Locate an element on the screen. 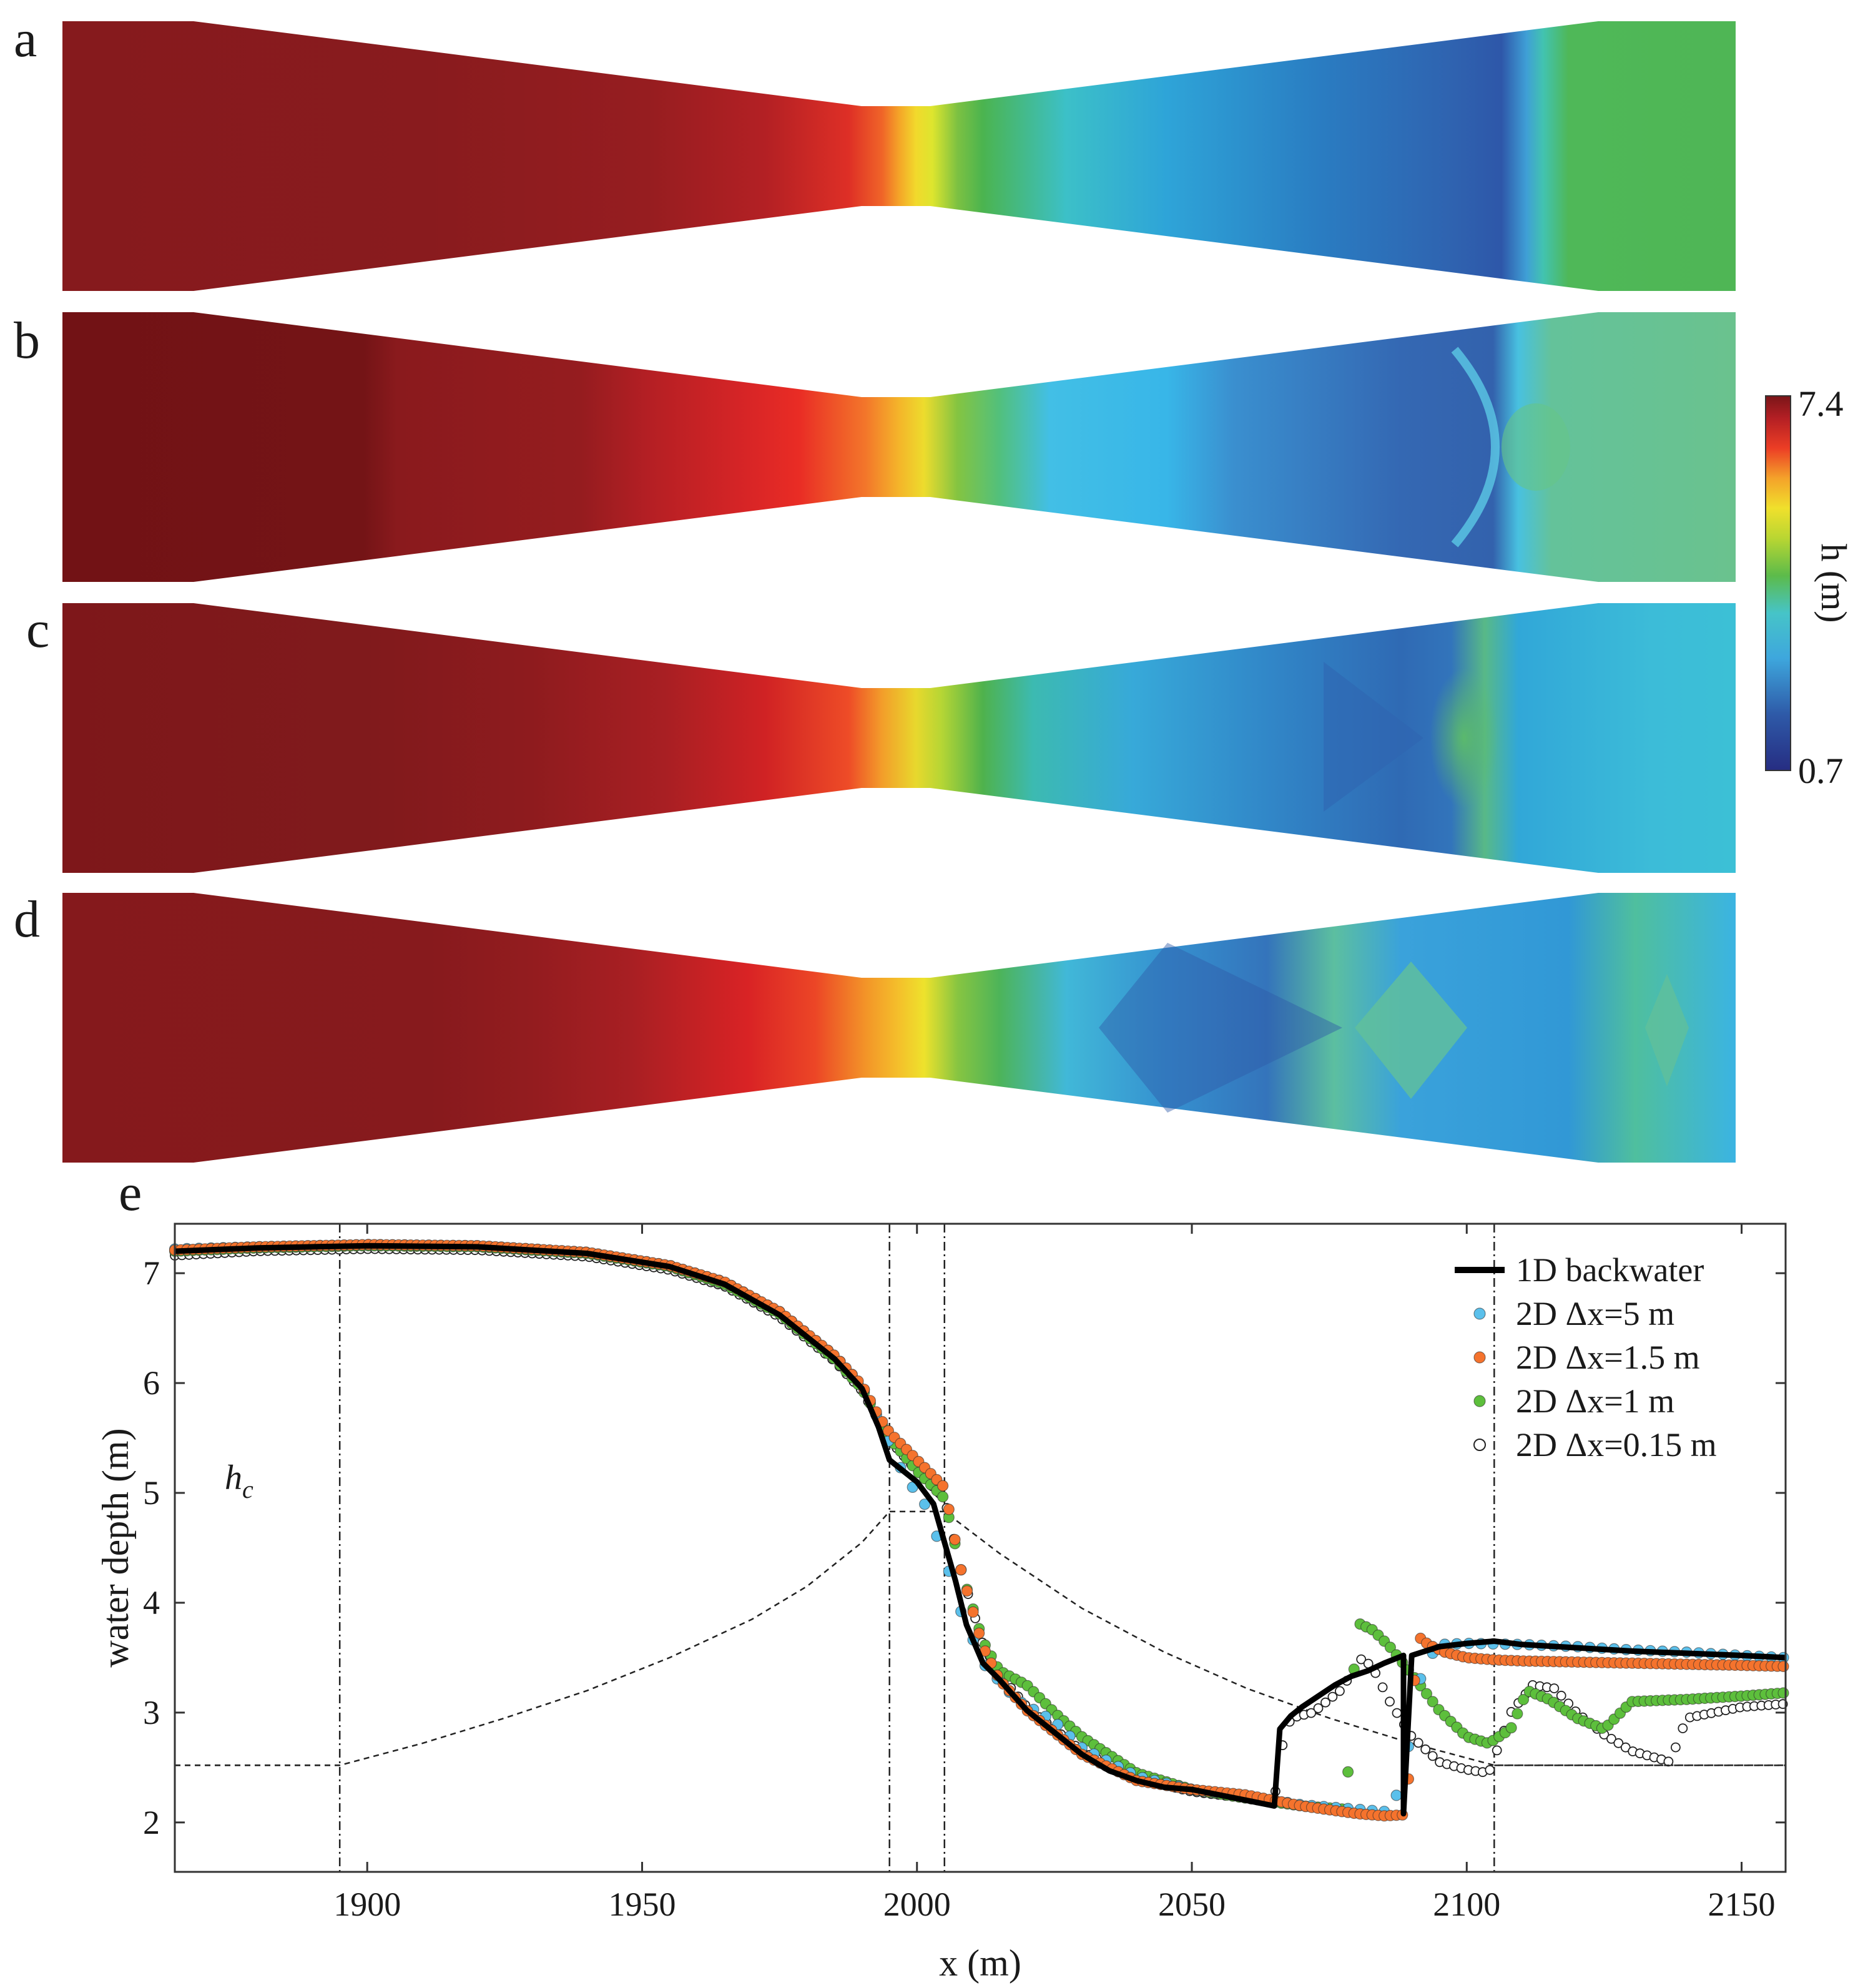 The image size is (1868, 1988). shock-diamond-d1 is located at coordinates (1411, 1030).